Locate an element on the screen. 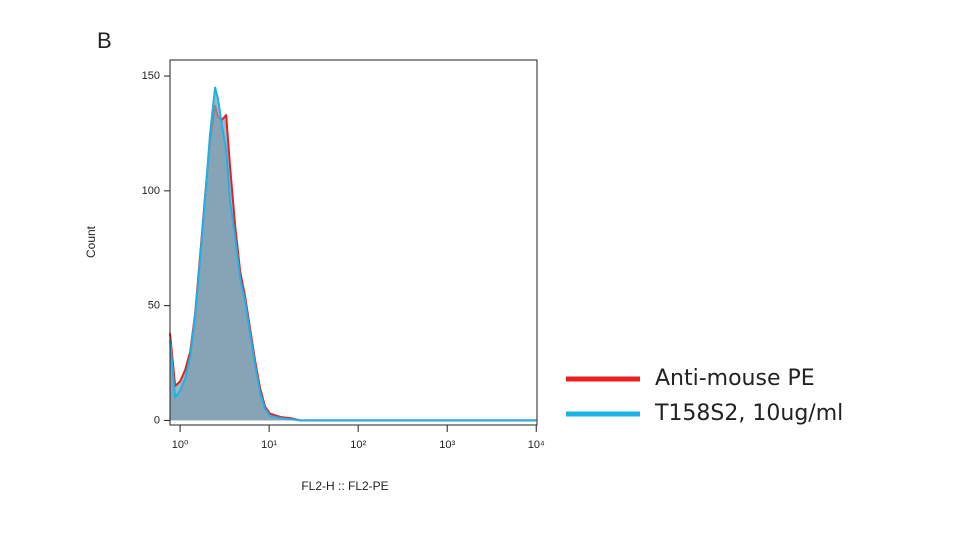  y-tick-label: 0 is located at coordinates (157, 420).